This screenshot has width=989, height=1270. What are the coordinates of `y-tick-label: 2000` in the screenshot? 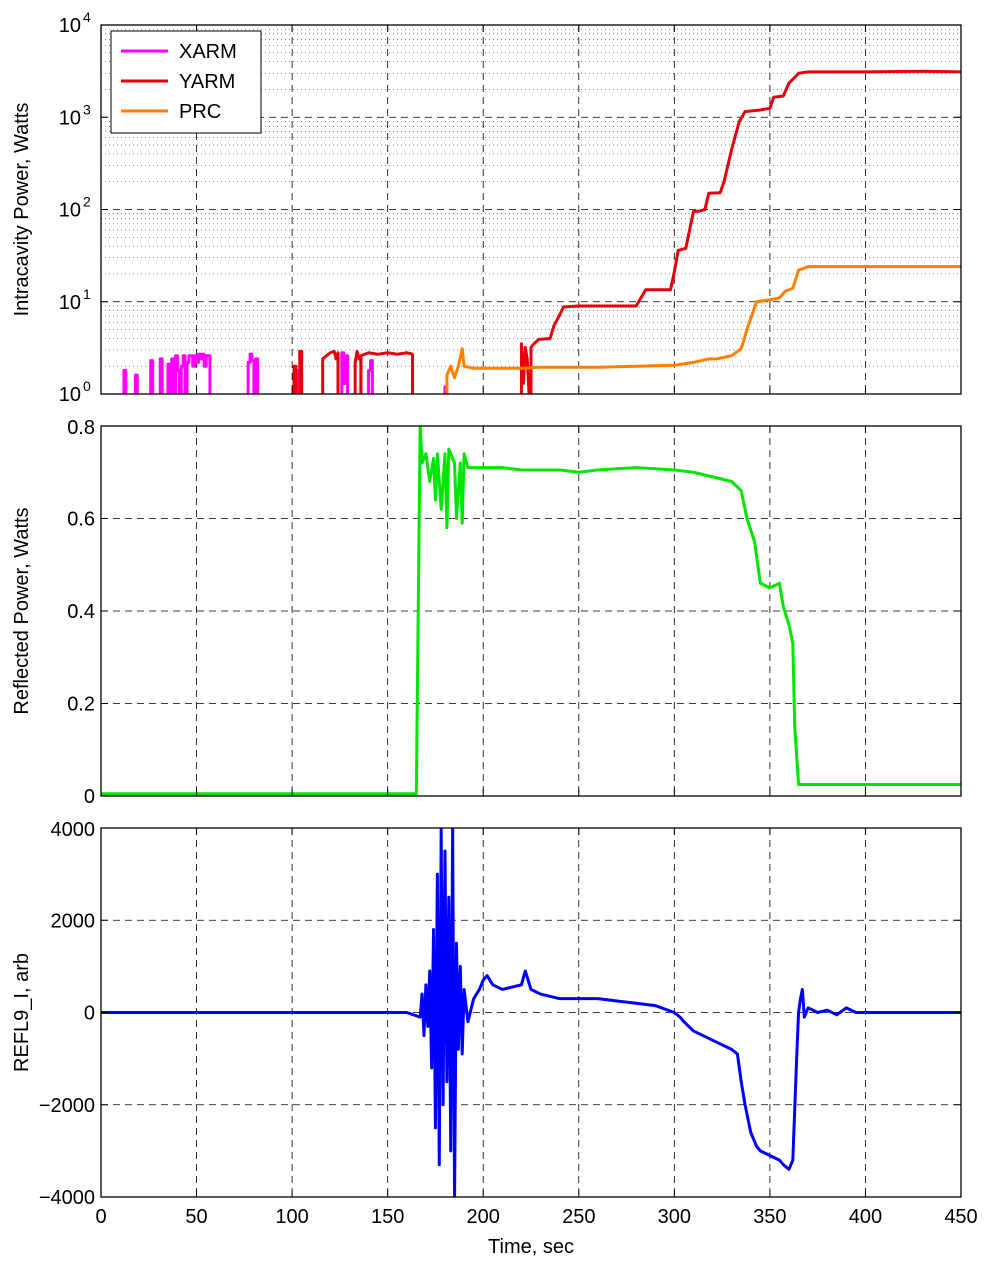 It's located at (73, 921).